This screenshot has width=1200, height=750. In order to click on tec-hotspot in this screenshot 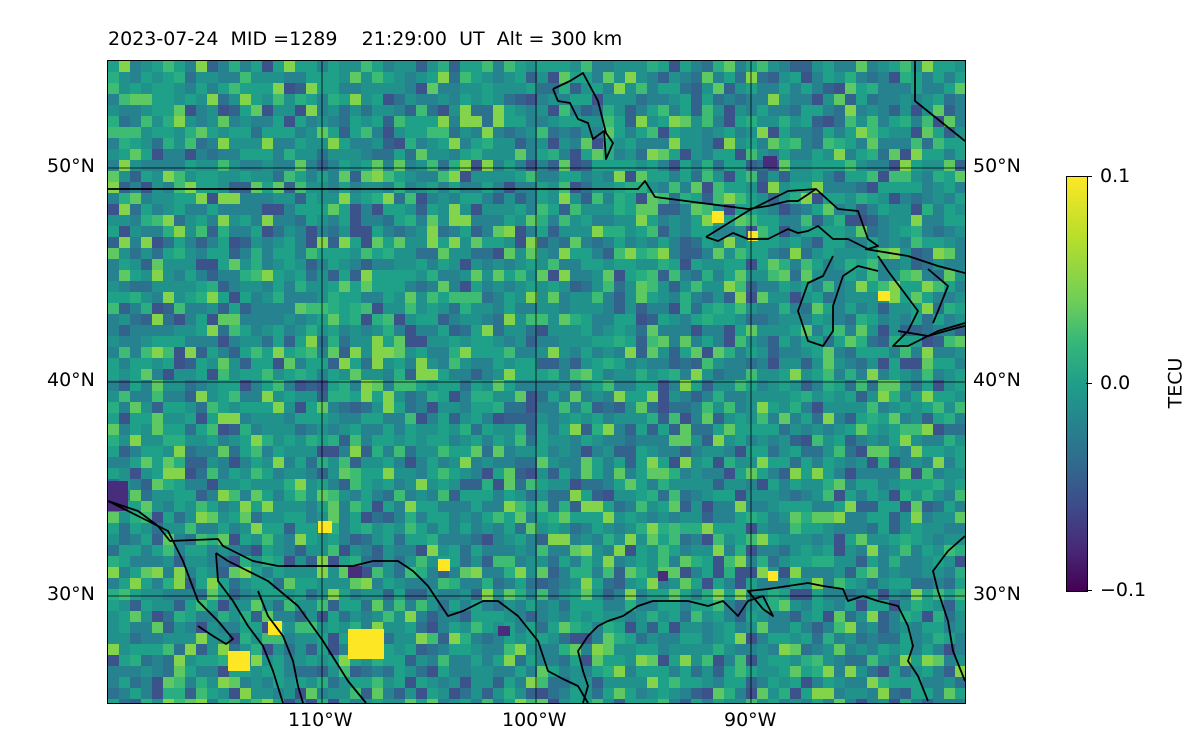, I will do `click(366, 644)`.